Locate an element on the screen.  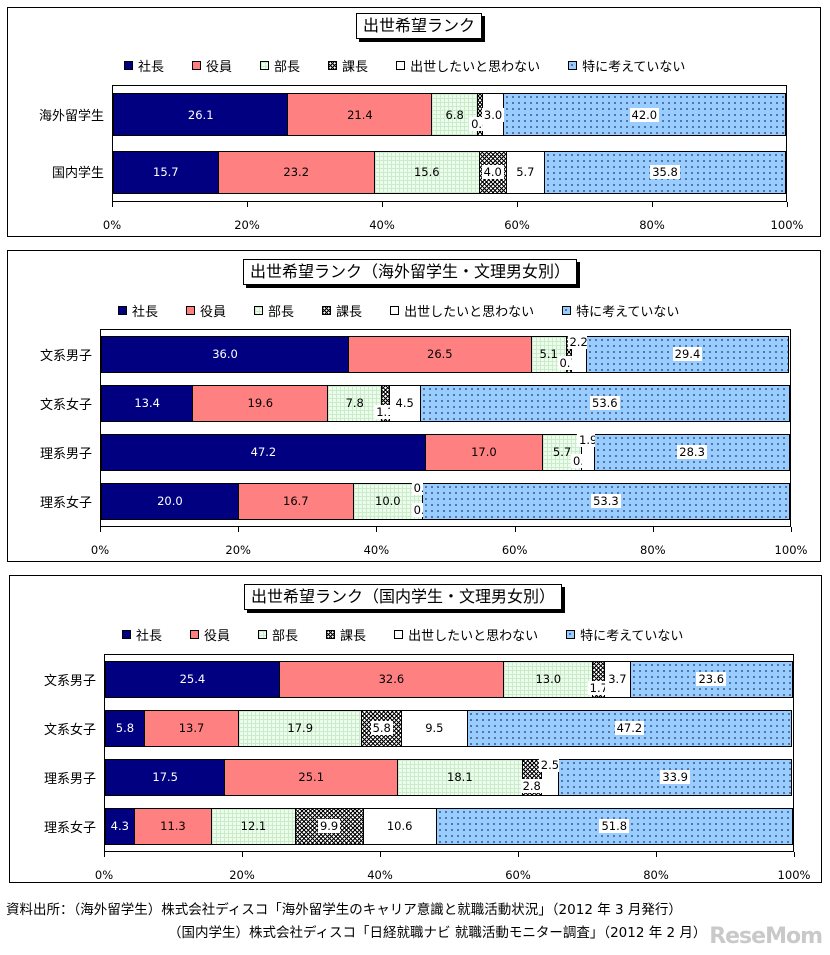
chart-title: 出世希望ランク is located at coordinates (419, 26).